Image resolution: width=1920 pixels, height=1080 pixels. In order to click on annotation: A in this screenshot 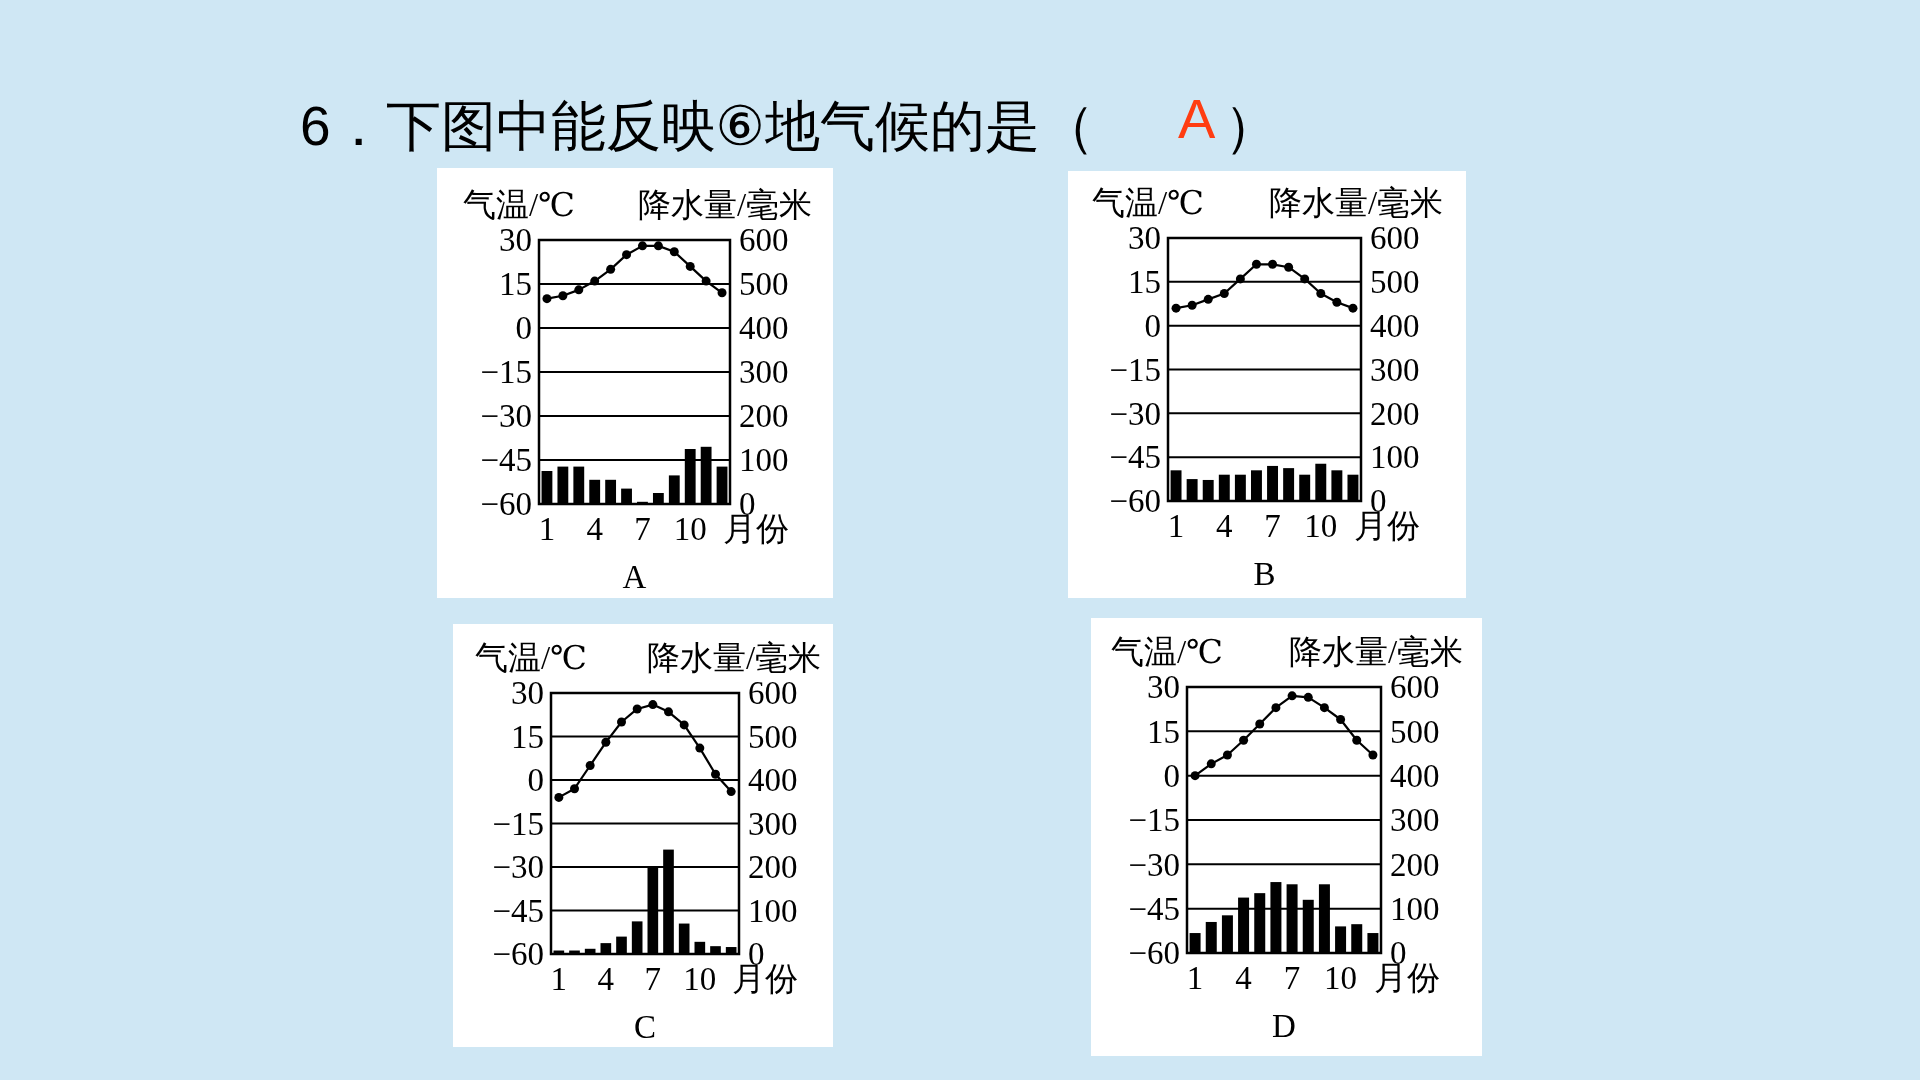, I will do `click(1197, 118)`.